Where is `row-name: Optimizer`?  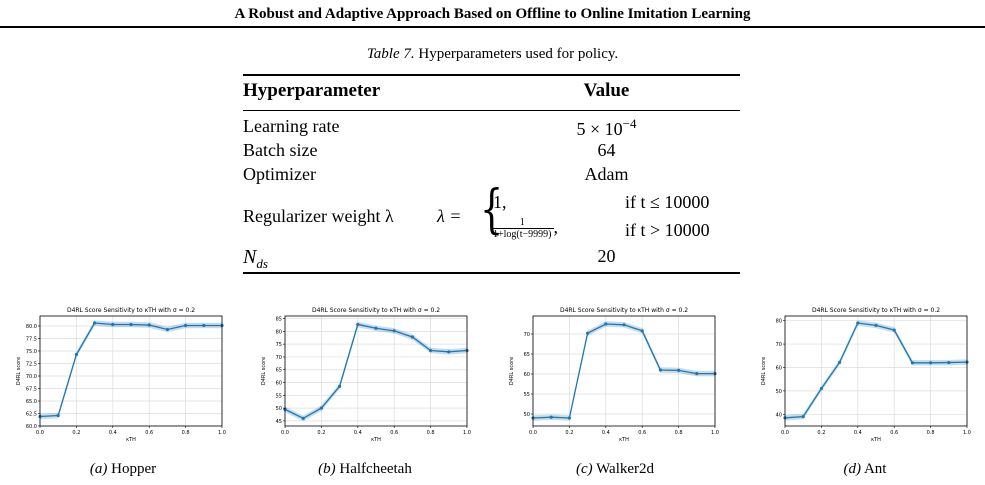 row-name: Optimizer is located at coordinates (279, 174).